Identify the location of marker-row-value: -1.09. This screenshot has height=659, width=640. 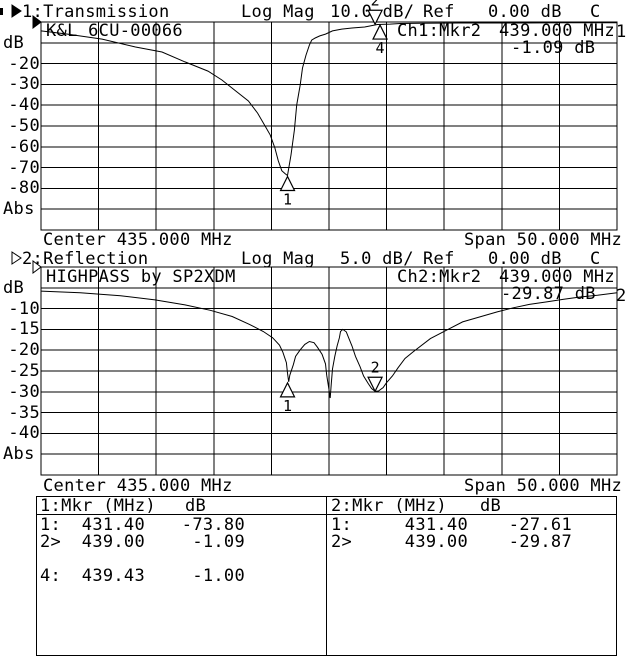
(218, 542).